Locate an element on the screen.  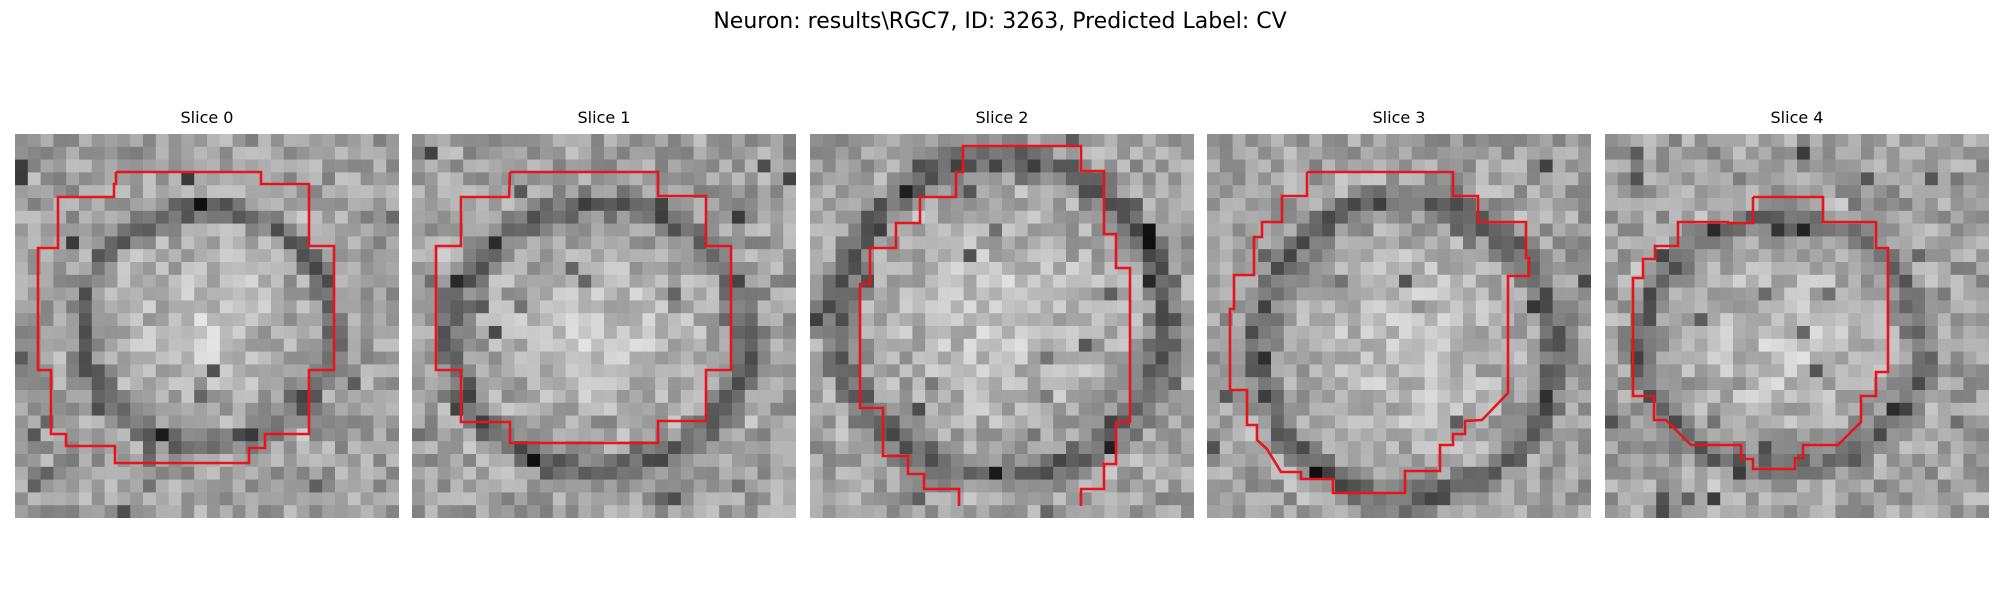
slice-title-1: Slice 1 is located at coordinates (604, 117).